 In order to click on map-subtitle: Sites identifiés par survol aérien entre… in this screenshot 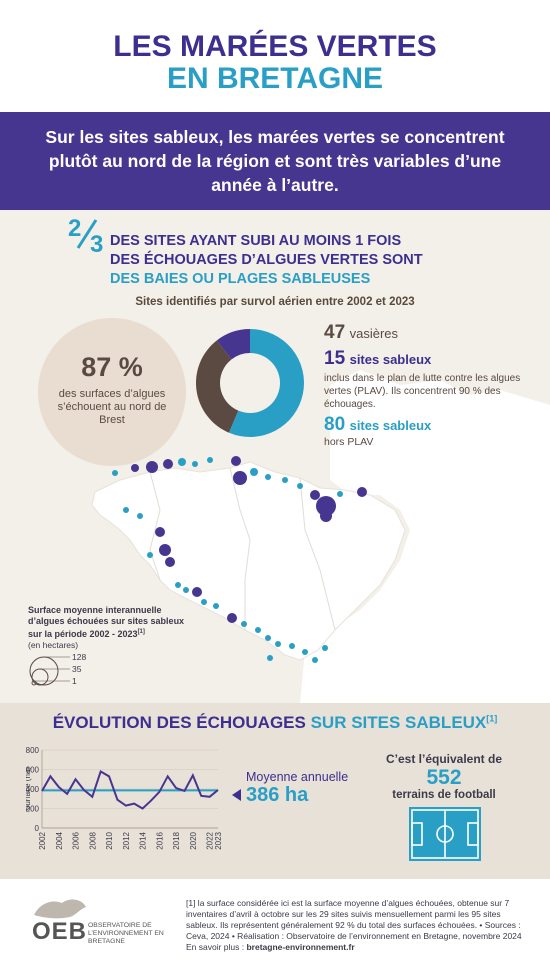, I will do `click(275, 302)`.